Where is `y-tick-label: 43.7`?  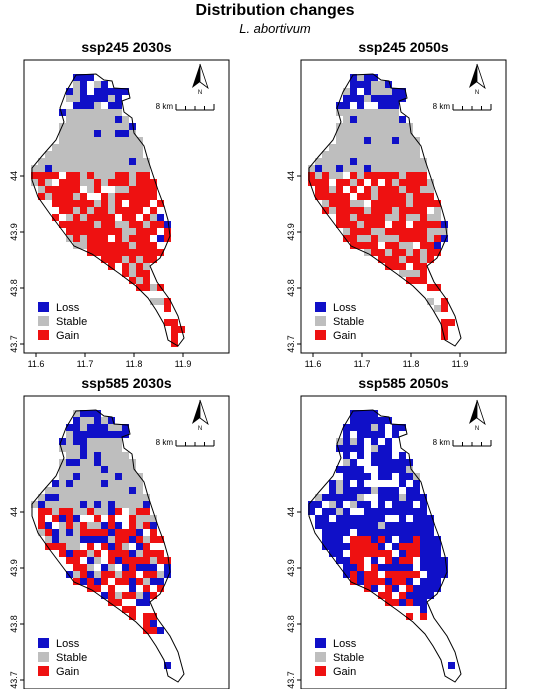 y-tick-label: 43.7 is located at coordinates (14, 680).